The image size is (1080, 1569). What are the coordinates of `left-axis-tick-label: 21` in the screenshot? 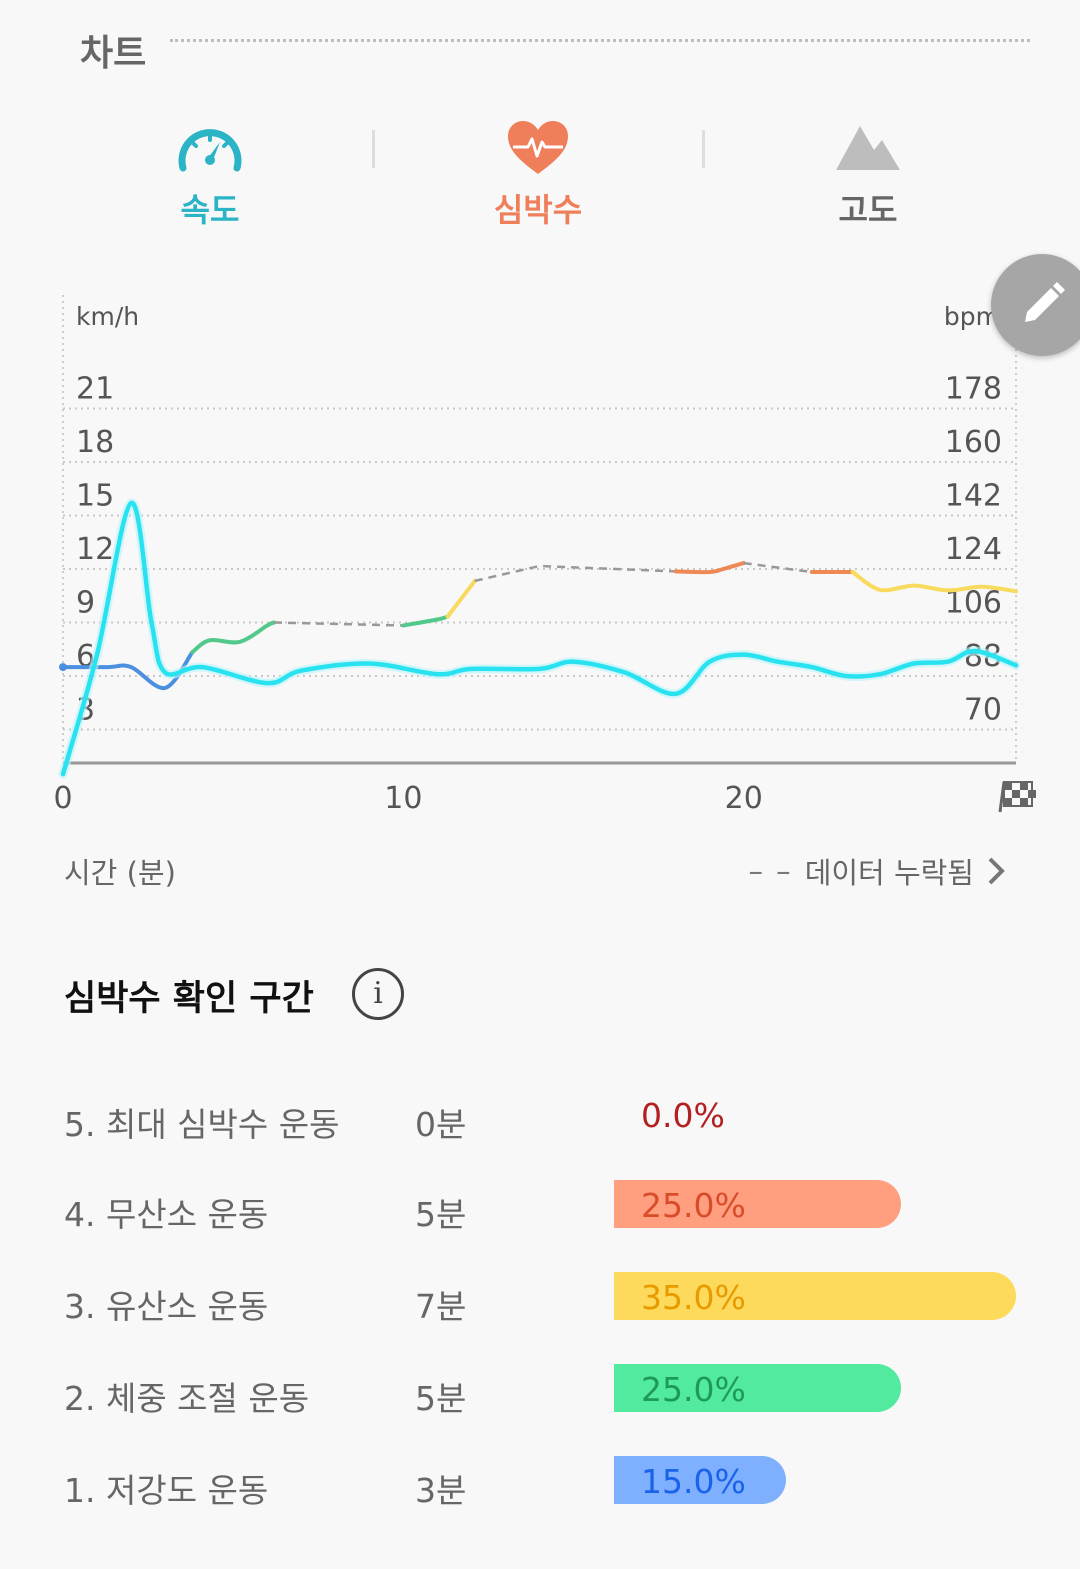 It's located at (95, 389).